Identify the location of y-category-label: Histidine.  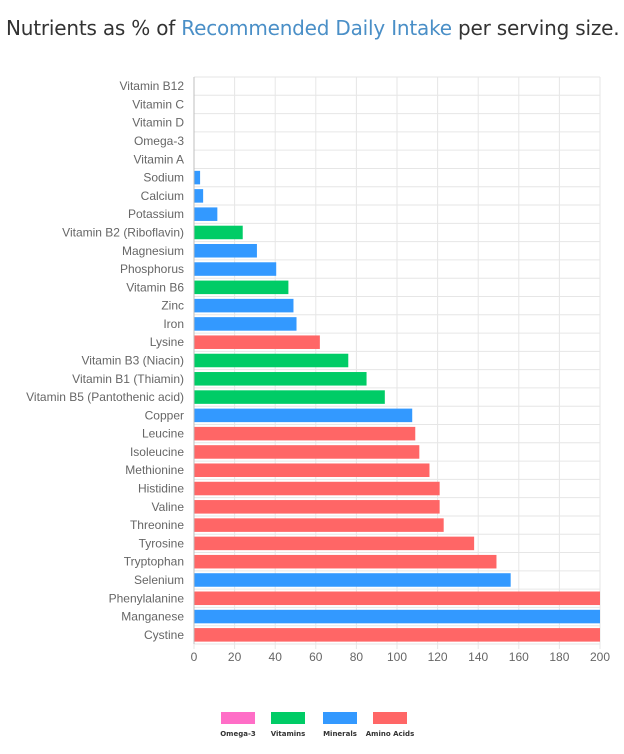
(161, 489).